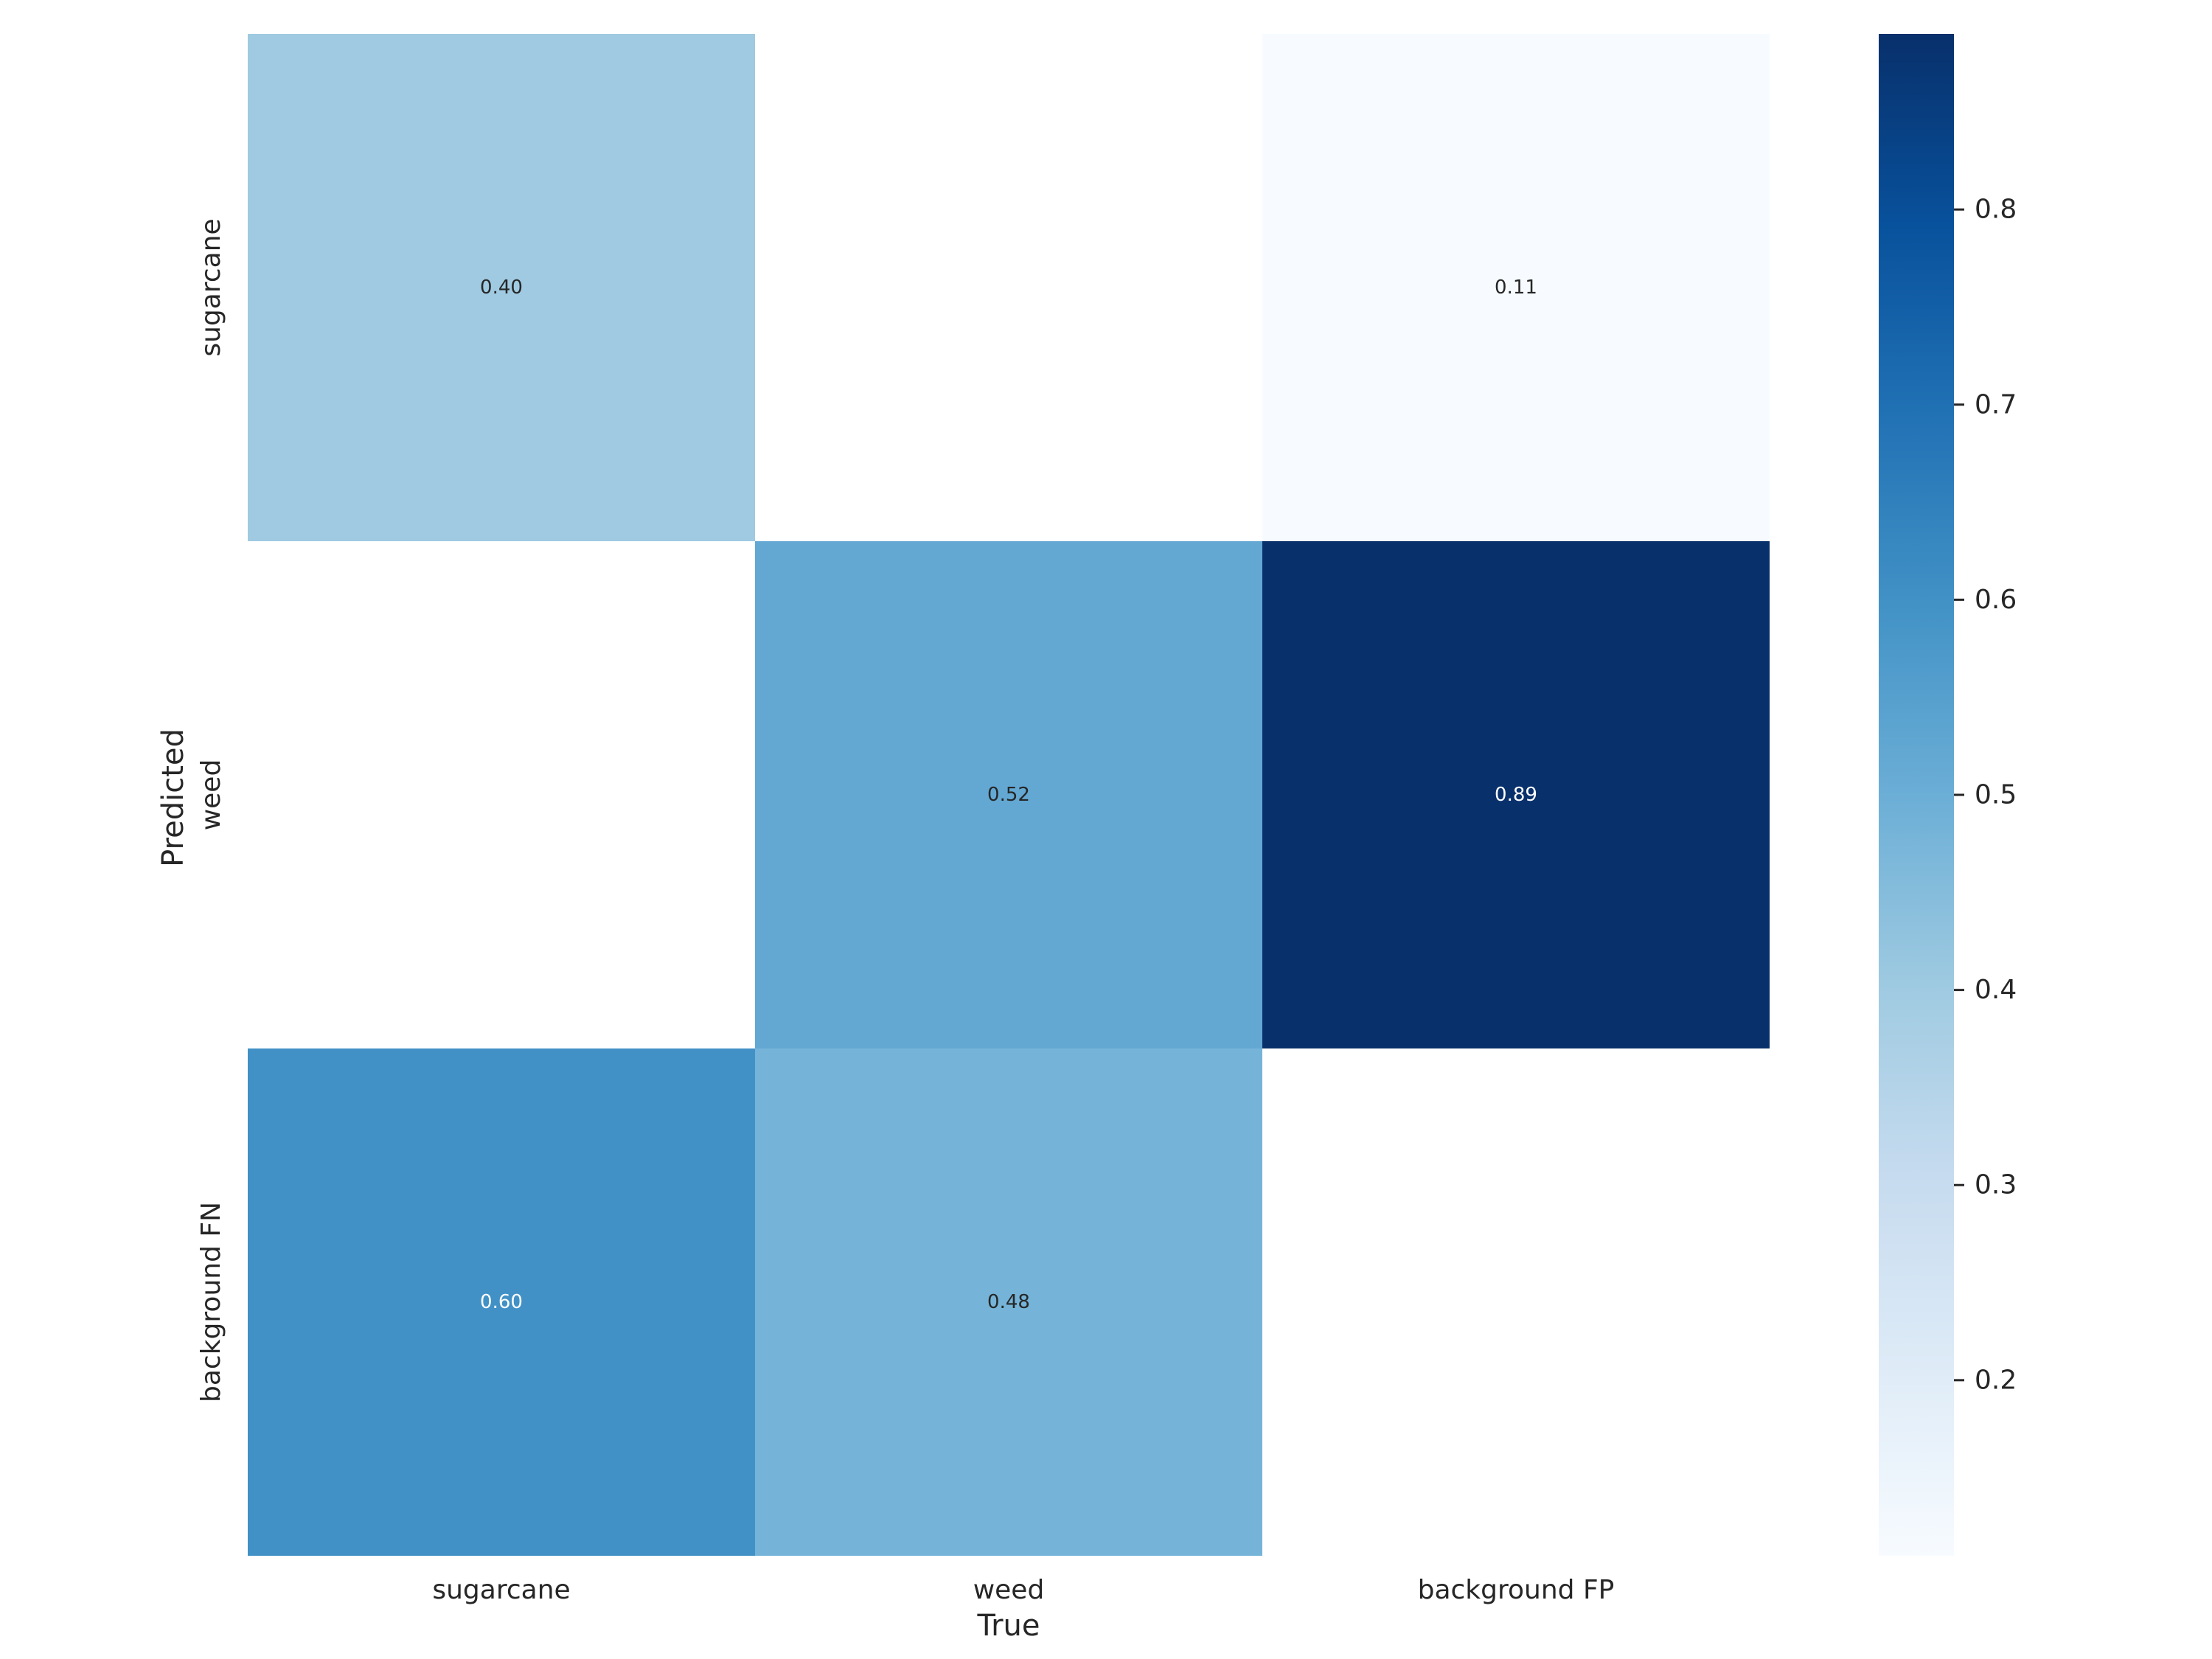  What do you see at coordinates (211, 795) in the screenshot?
I see `y-tick-label: weed` at bounding box center [211, 795].